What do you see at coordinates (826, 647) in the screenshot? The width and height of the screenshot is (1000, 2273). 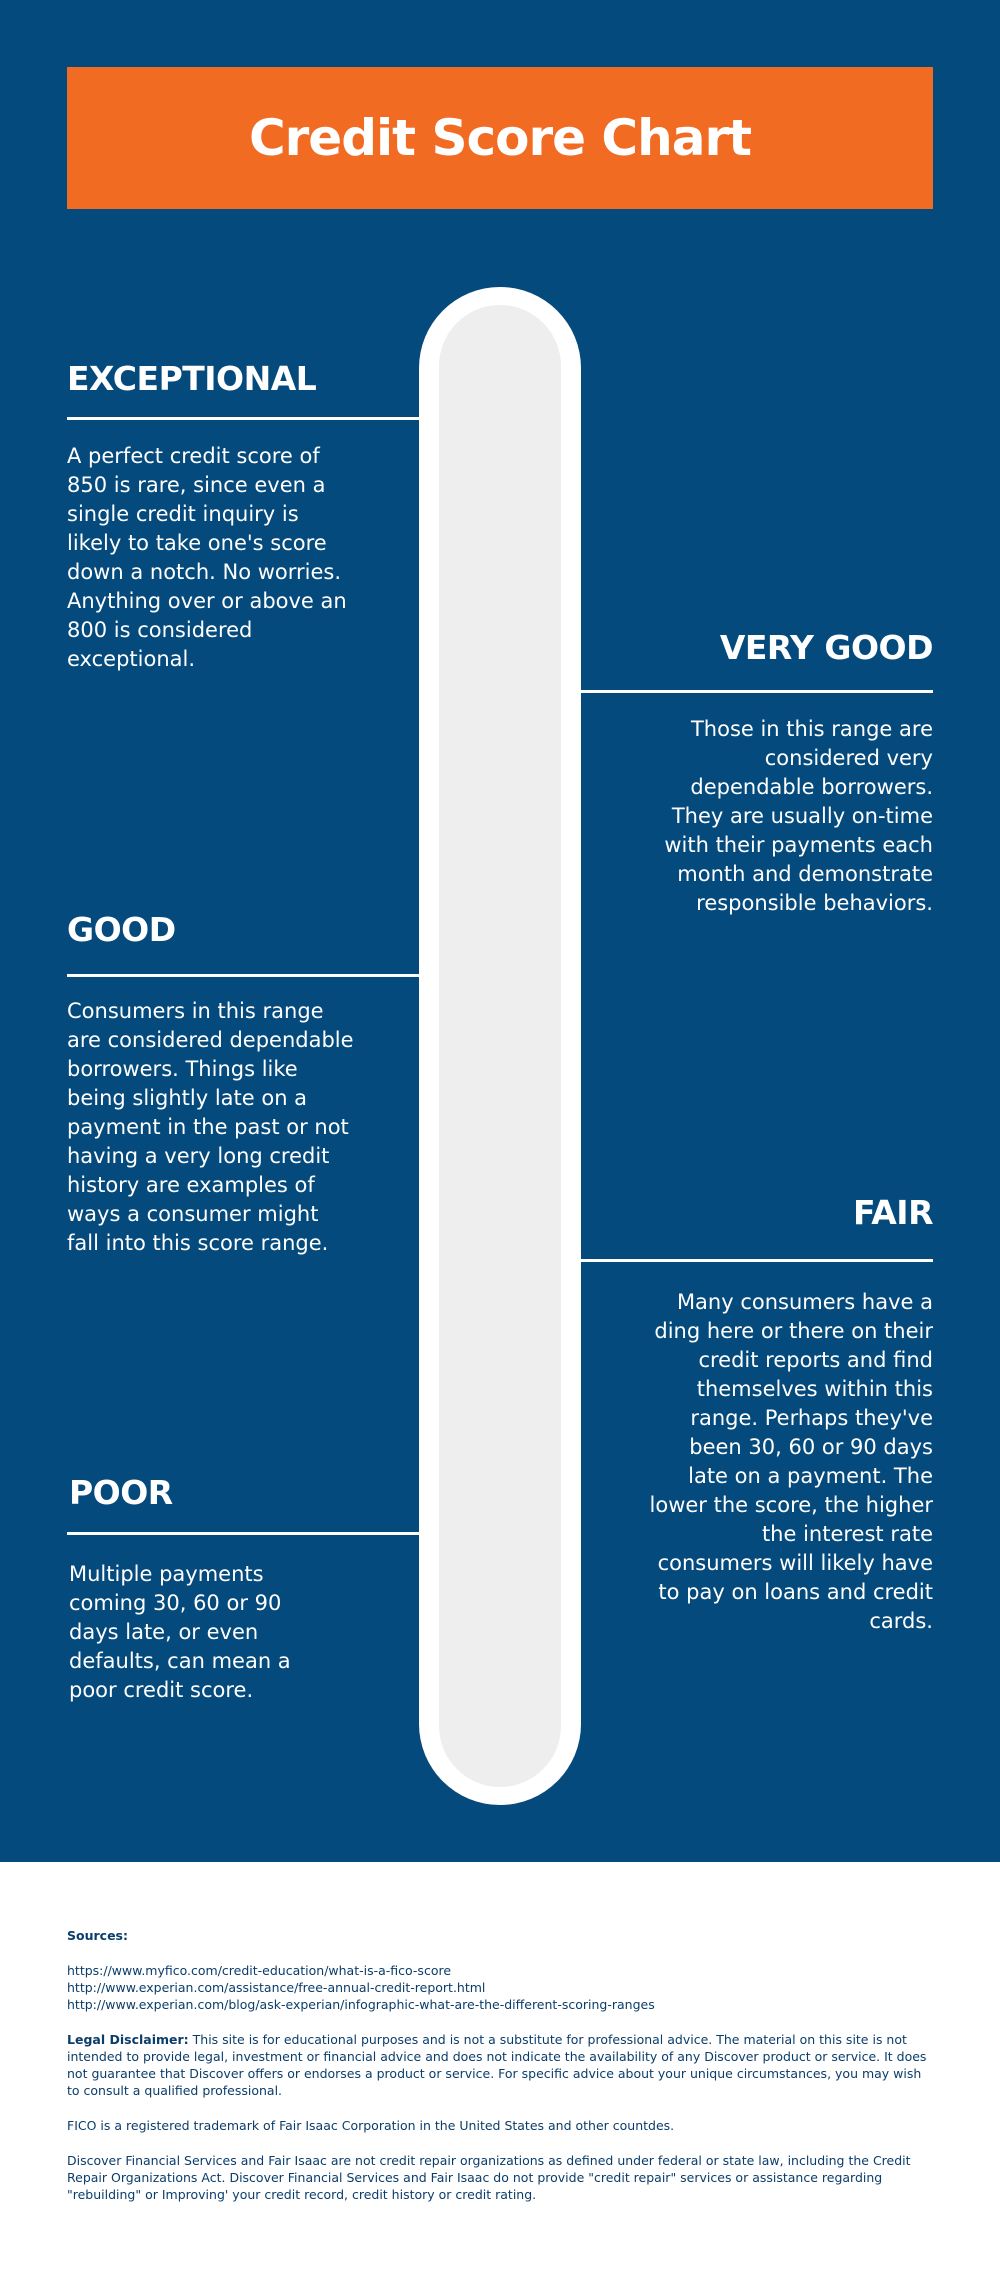 I see `range-heading: VERY GOOD` at bounding box center [826, 647].